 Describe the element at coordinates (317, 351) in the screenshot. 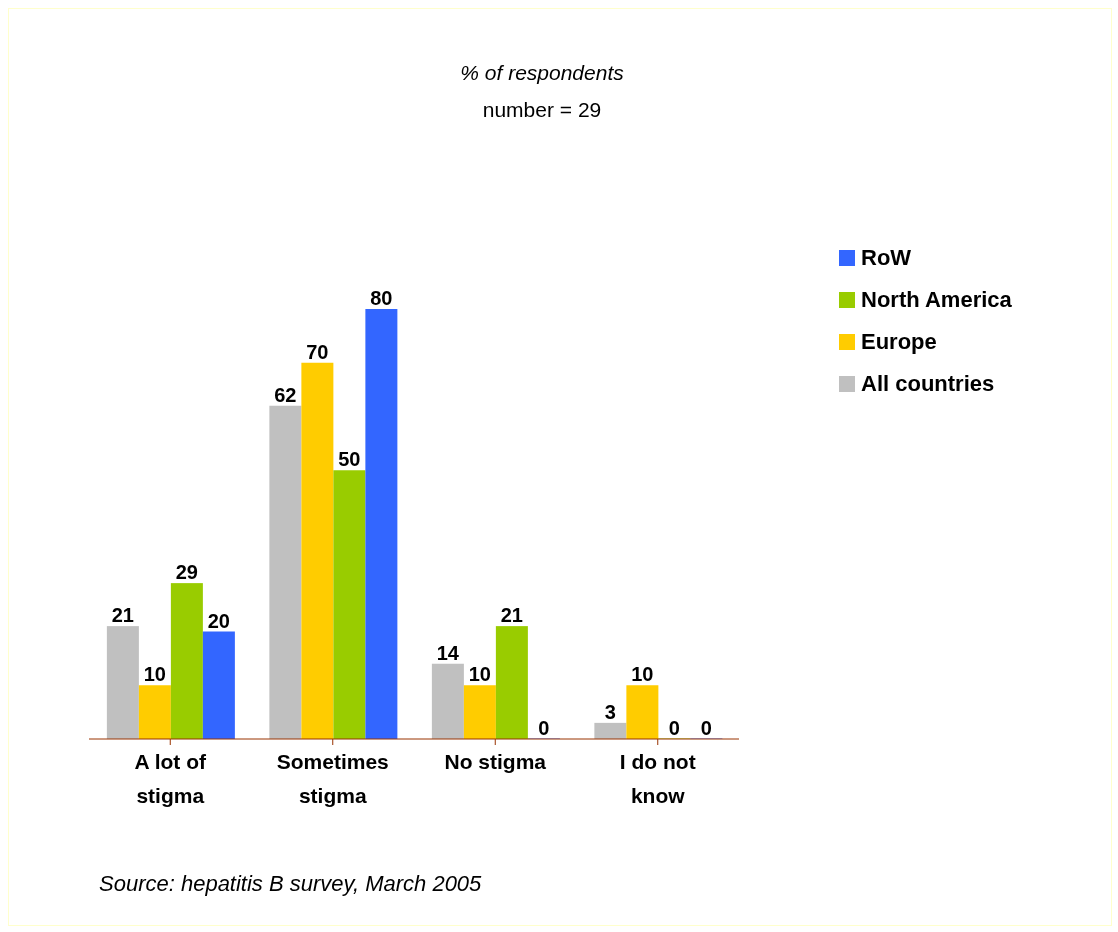

I see `data-label: 70` at that location.